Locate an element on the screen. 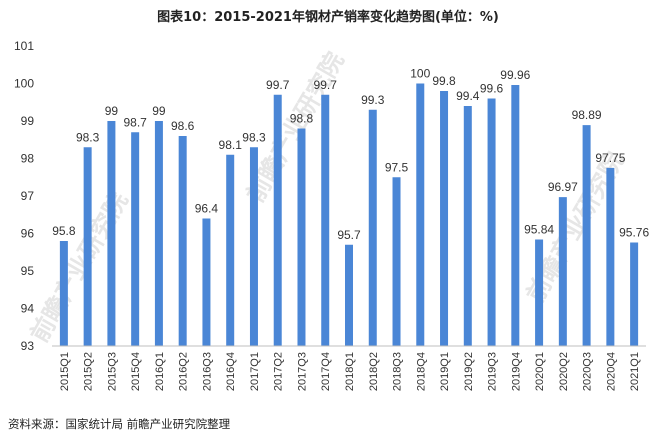 Image resolution: width=656 pixels, height=436 pixels. x-tick-label: 2015Q3 is located at coordinates (112, 371).